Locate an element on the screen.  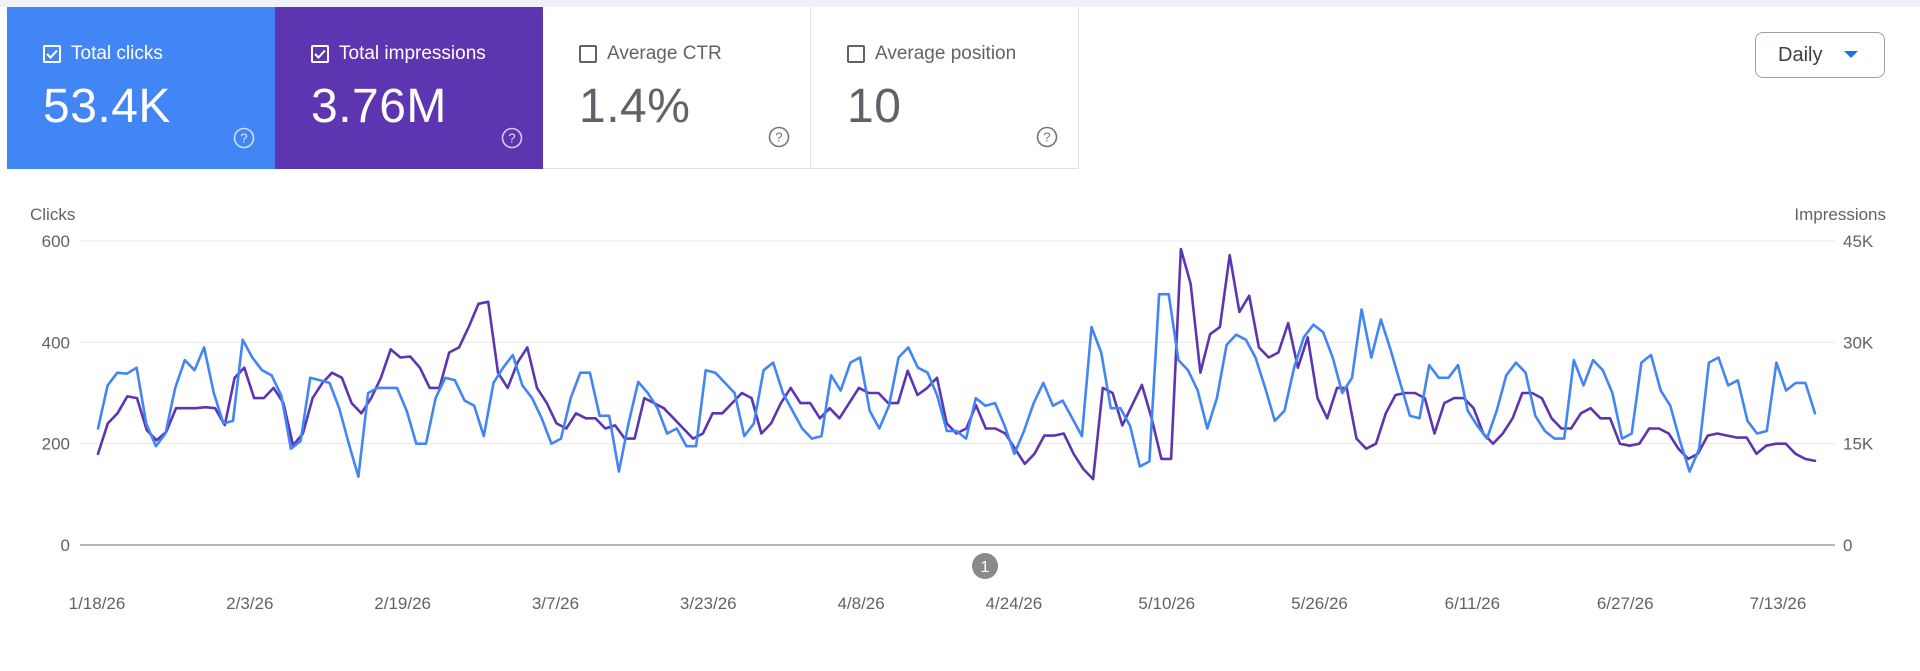
metric-label: Total clicks is located at coordinates (117, 53).